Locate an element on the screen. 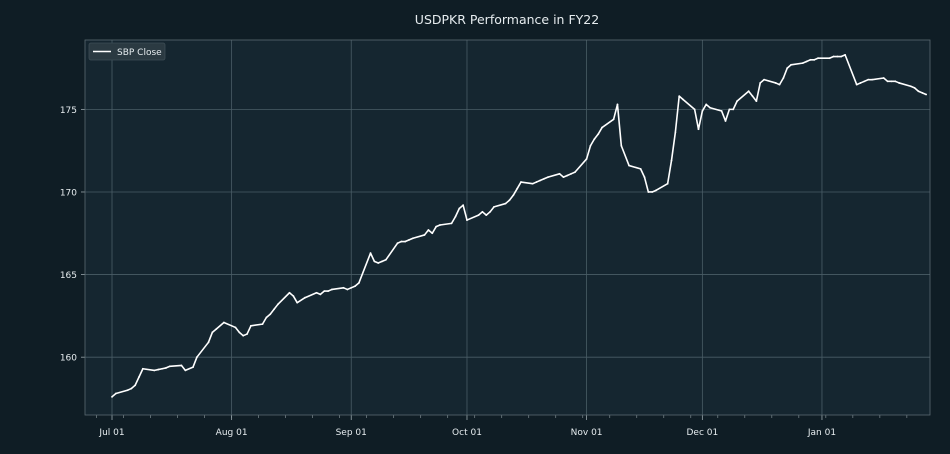 Image resolution: width=950 pixels, height=454 pixels. legend-label-sbp-close: SBP Close is located at coordinates (139, 53).